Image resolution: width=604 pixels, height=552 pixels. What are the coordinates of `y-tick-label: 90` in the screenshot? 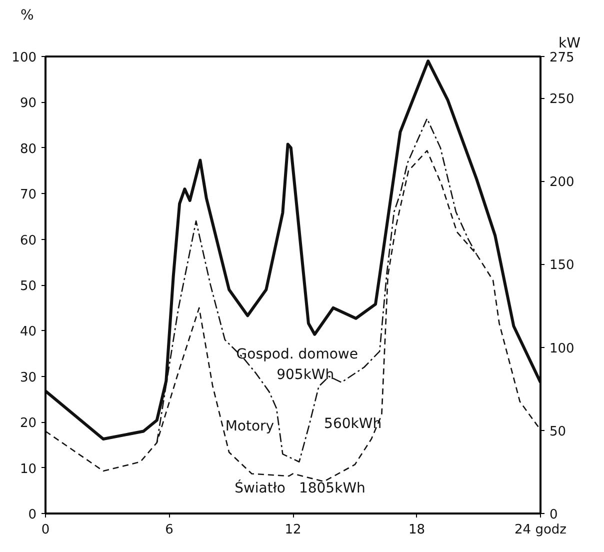 It's located at (28, 104).